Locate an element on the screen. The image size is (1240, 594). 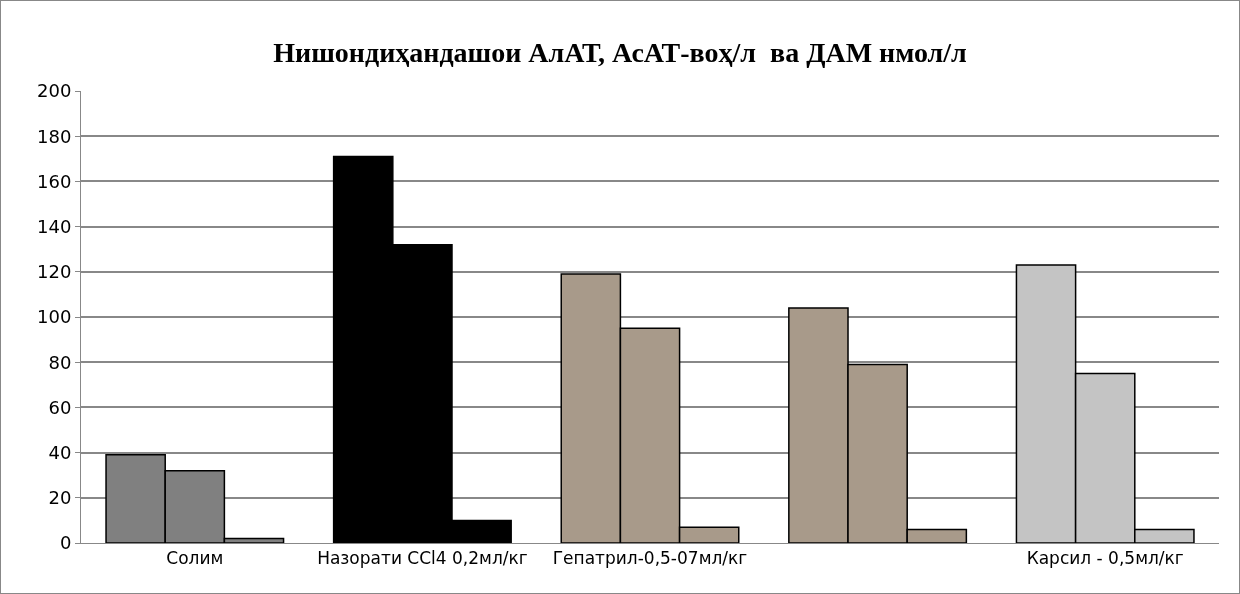
y-tick-label: 200 is located at coordinates (54, 91).